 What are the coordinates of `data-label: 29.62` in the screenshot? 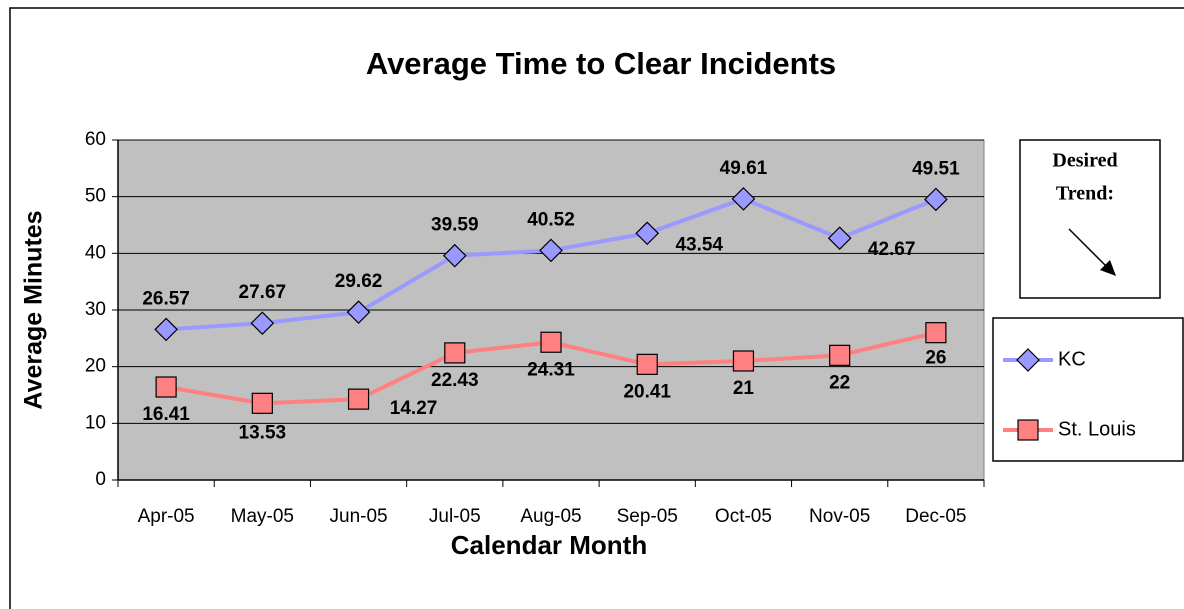 It's located at (359, 281).